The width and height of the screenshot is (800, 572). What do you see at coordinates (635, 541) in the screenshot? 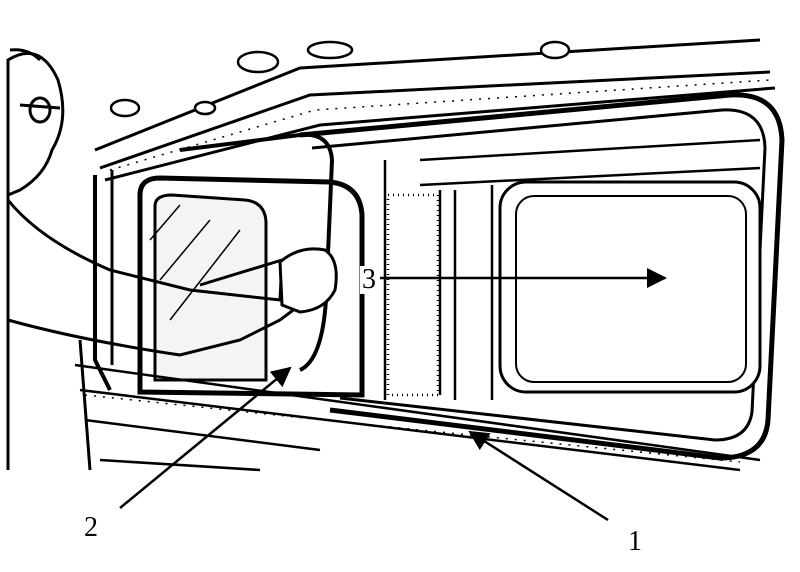
I see `callout-1: 1` at bounding box center [635, 541].